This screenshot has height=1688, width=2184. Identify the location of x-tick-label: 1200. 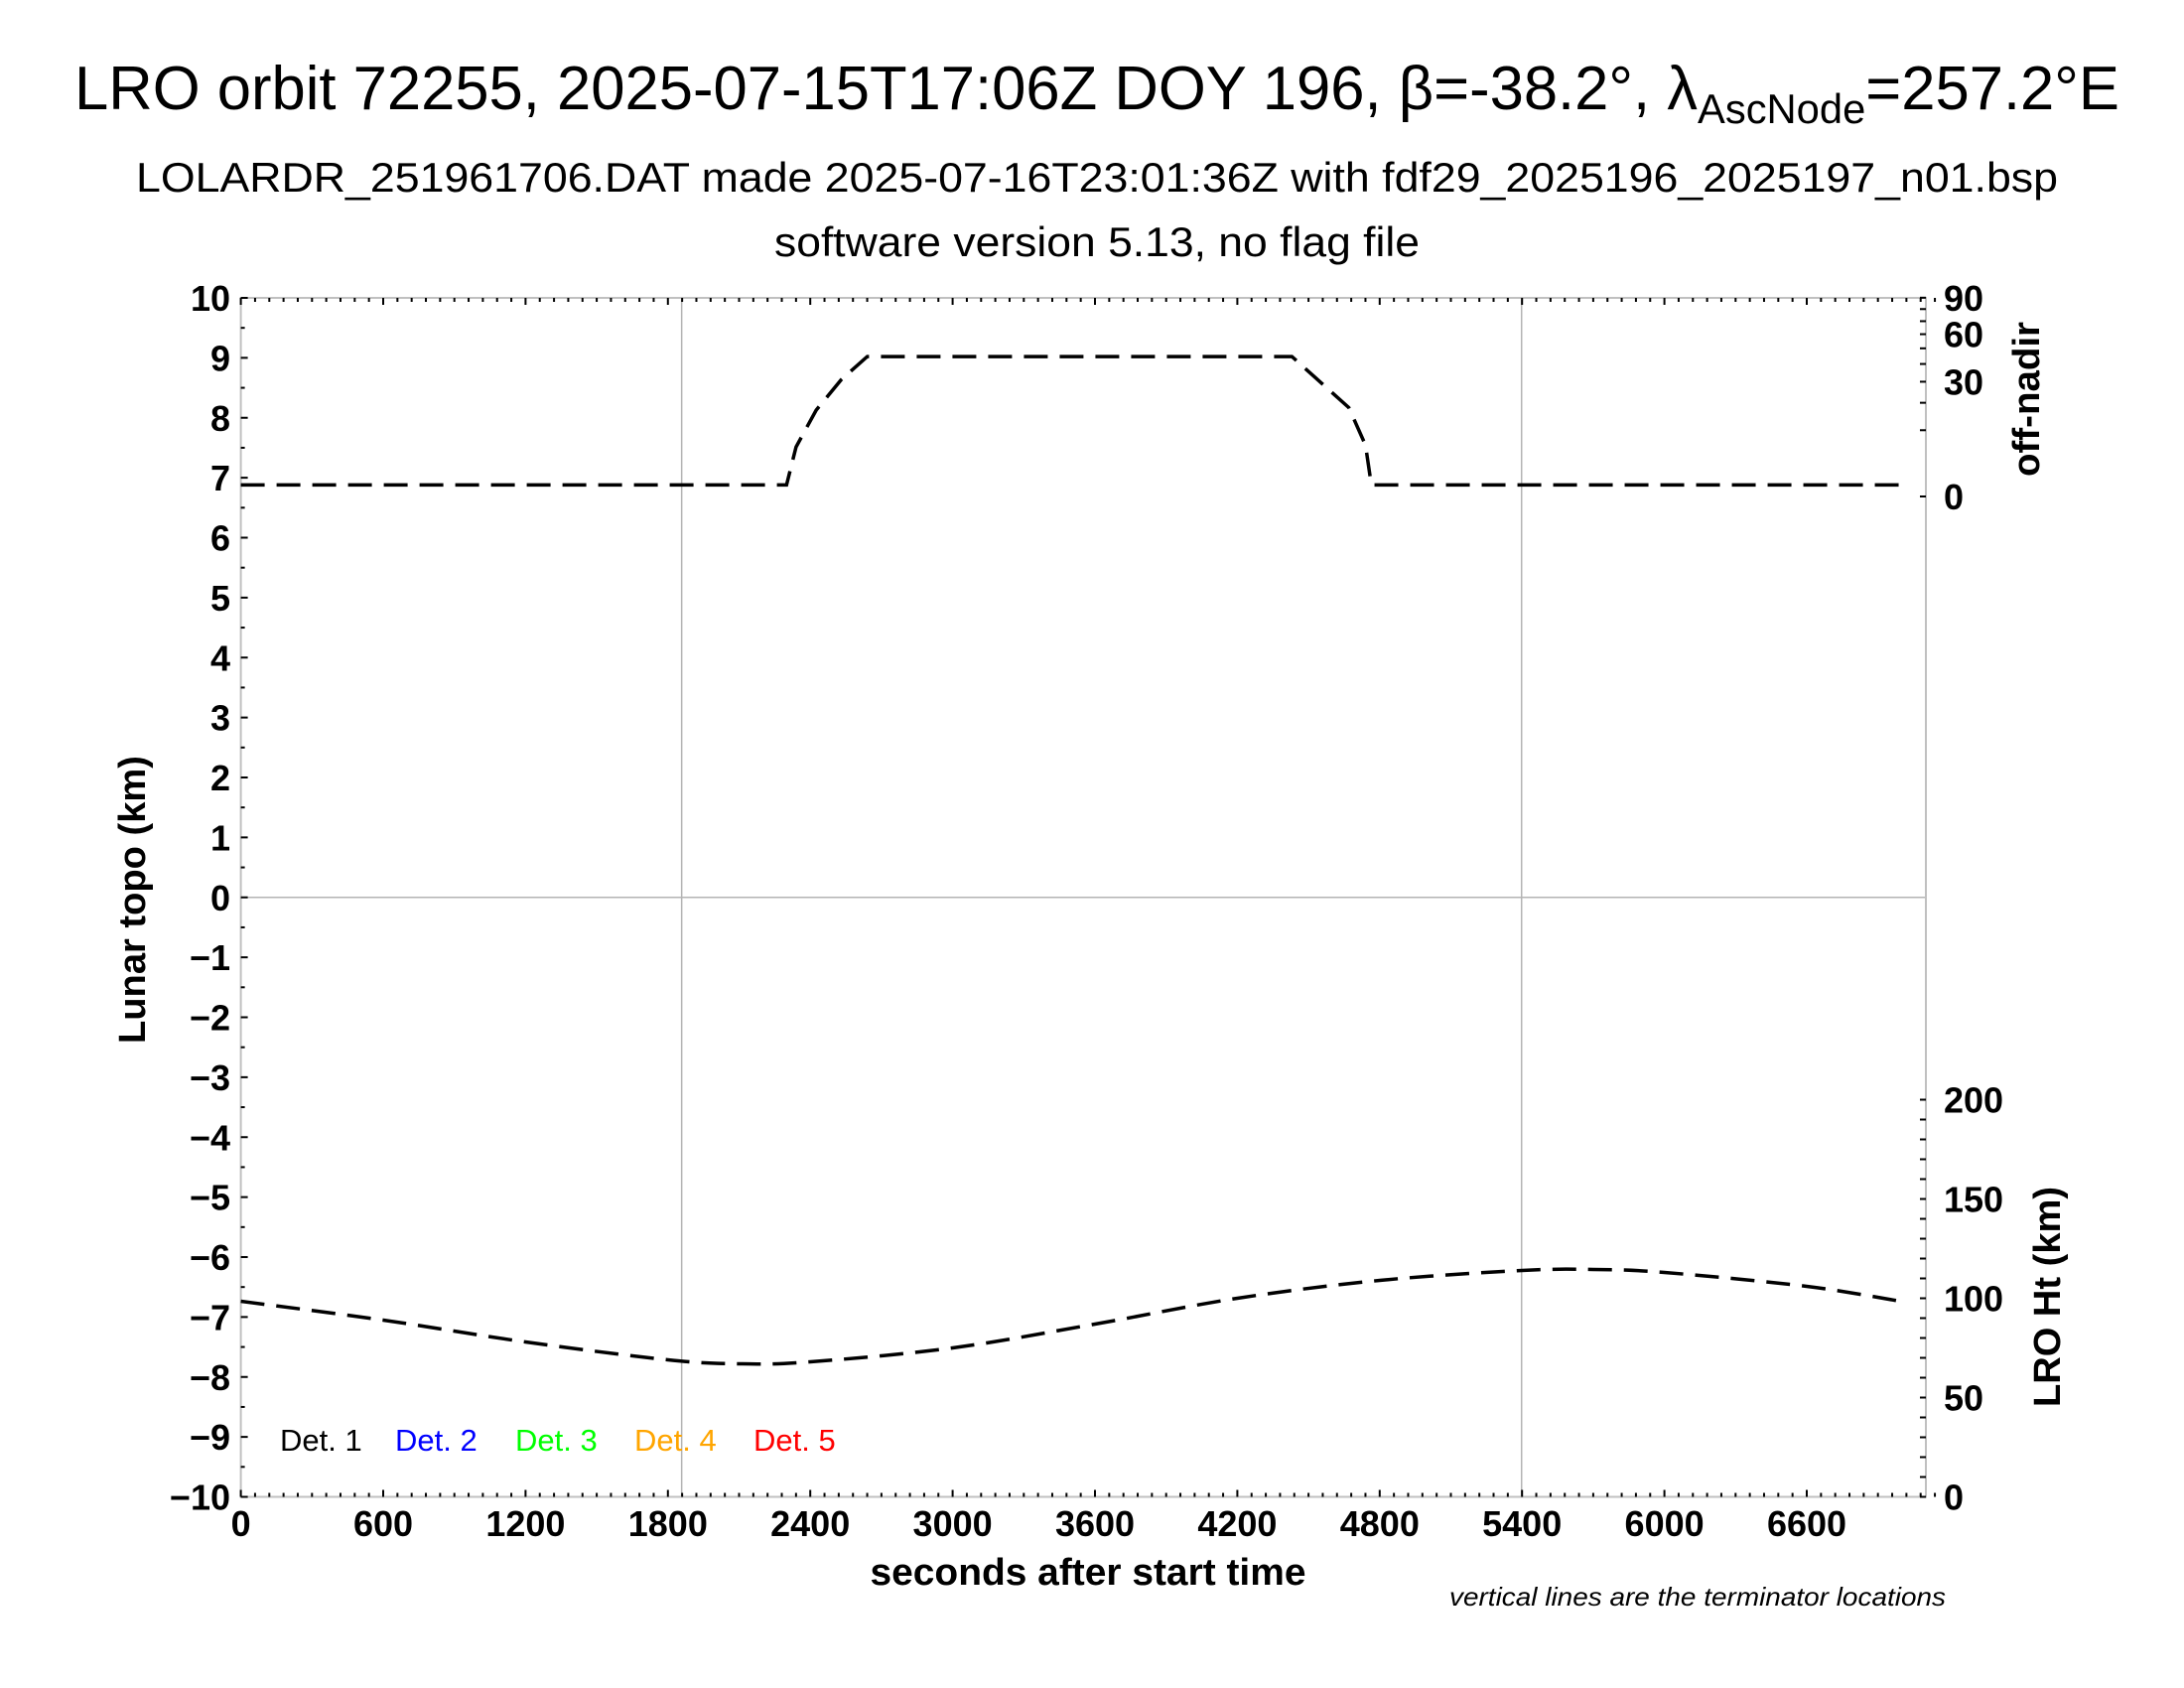
(525, 1523).